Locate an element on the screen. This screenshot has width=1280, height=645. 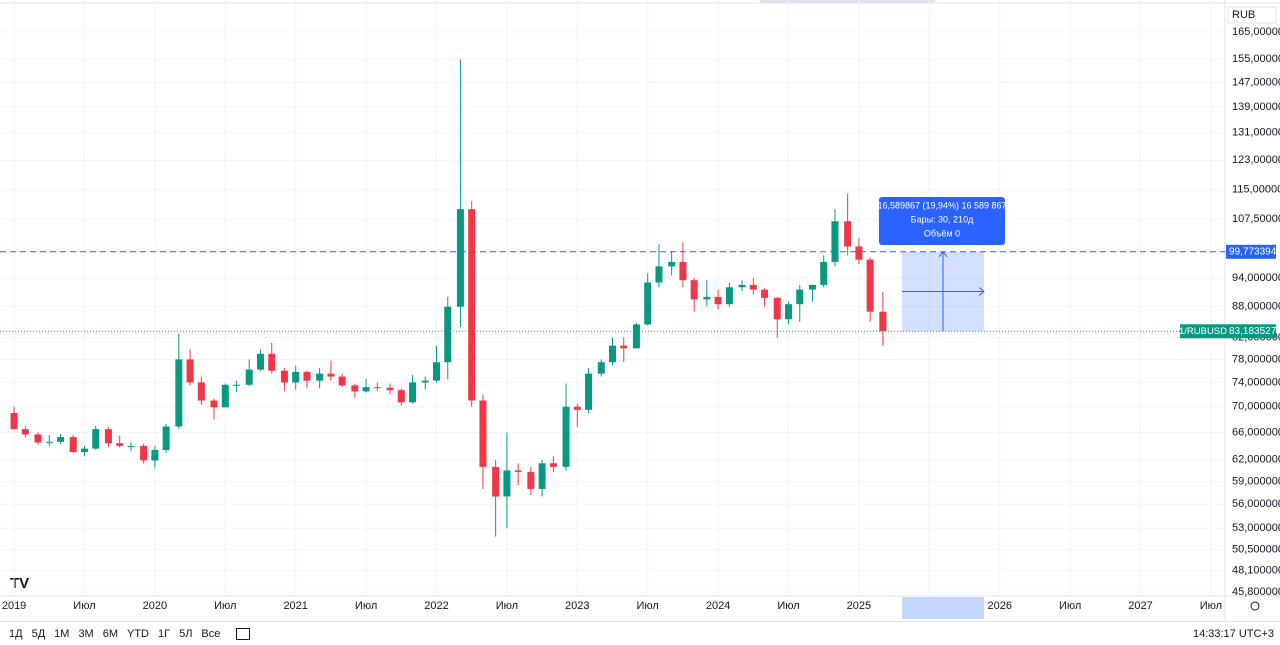
range-button: 1М is located at coordinates (62, 633).